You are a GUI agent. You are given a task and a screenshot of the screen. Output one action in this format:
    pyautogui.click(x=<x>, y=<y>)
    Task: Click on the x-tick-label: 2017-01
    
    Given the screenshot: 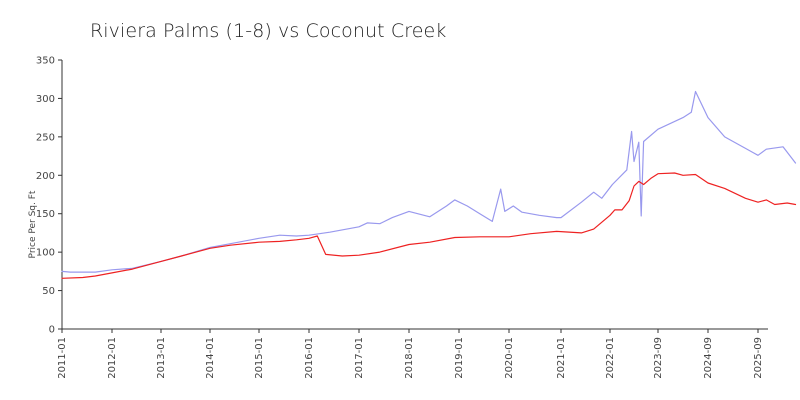 What is the action you would take?
    pyautogui.click(x=359, y=358)
    